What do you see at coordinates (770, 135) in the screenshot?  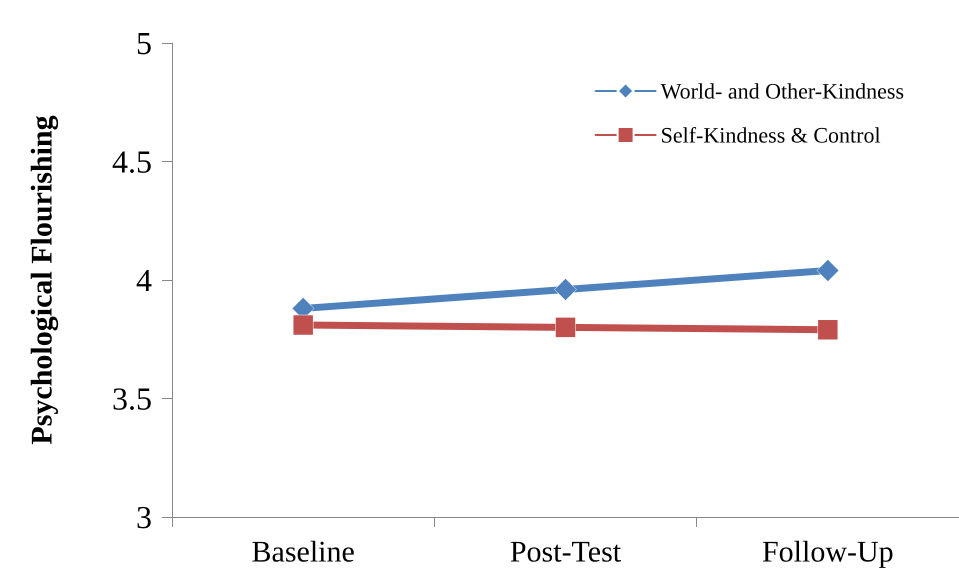 I see `legend-label: Self-Kindness & Control` at bounding box center [770, 135].